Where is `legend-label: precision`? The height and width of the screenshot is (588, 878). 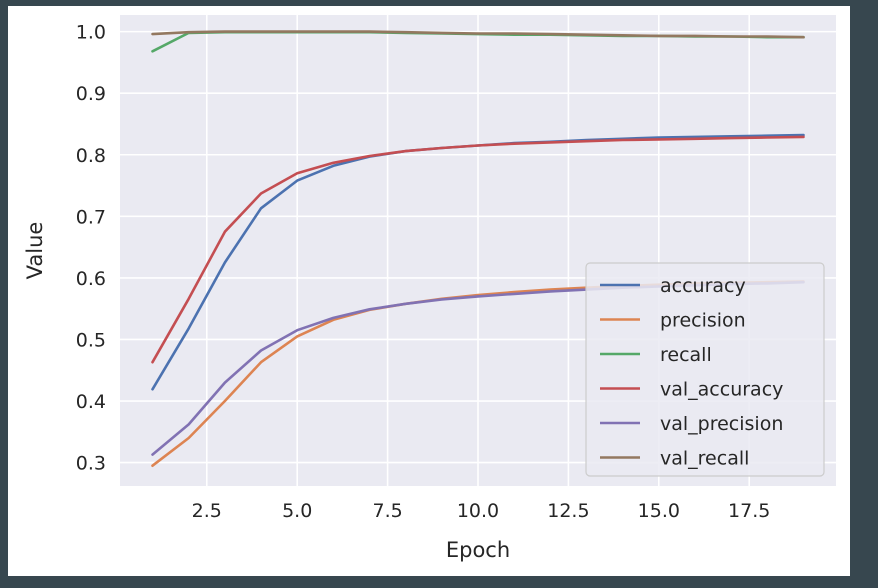
legend-label: precision is located at coordinates (703, 321).